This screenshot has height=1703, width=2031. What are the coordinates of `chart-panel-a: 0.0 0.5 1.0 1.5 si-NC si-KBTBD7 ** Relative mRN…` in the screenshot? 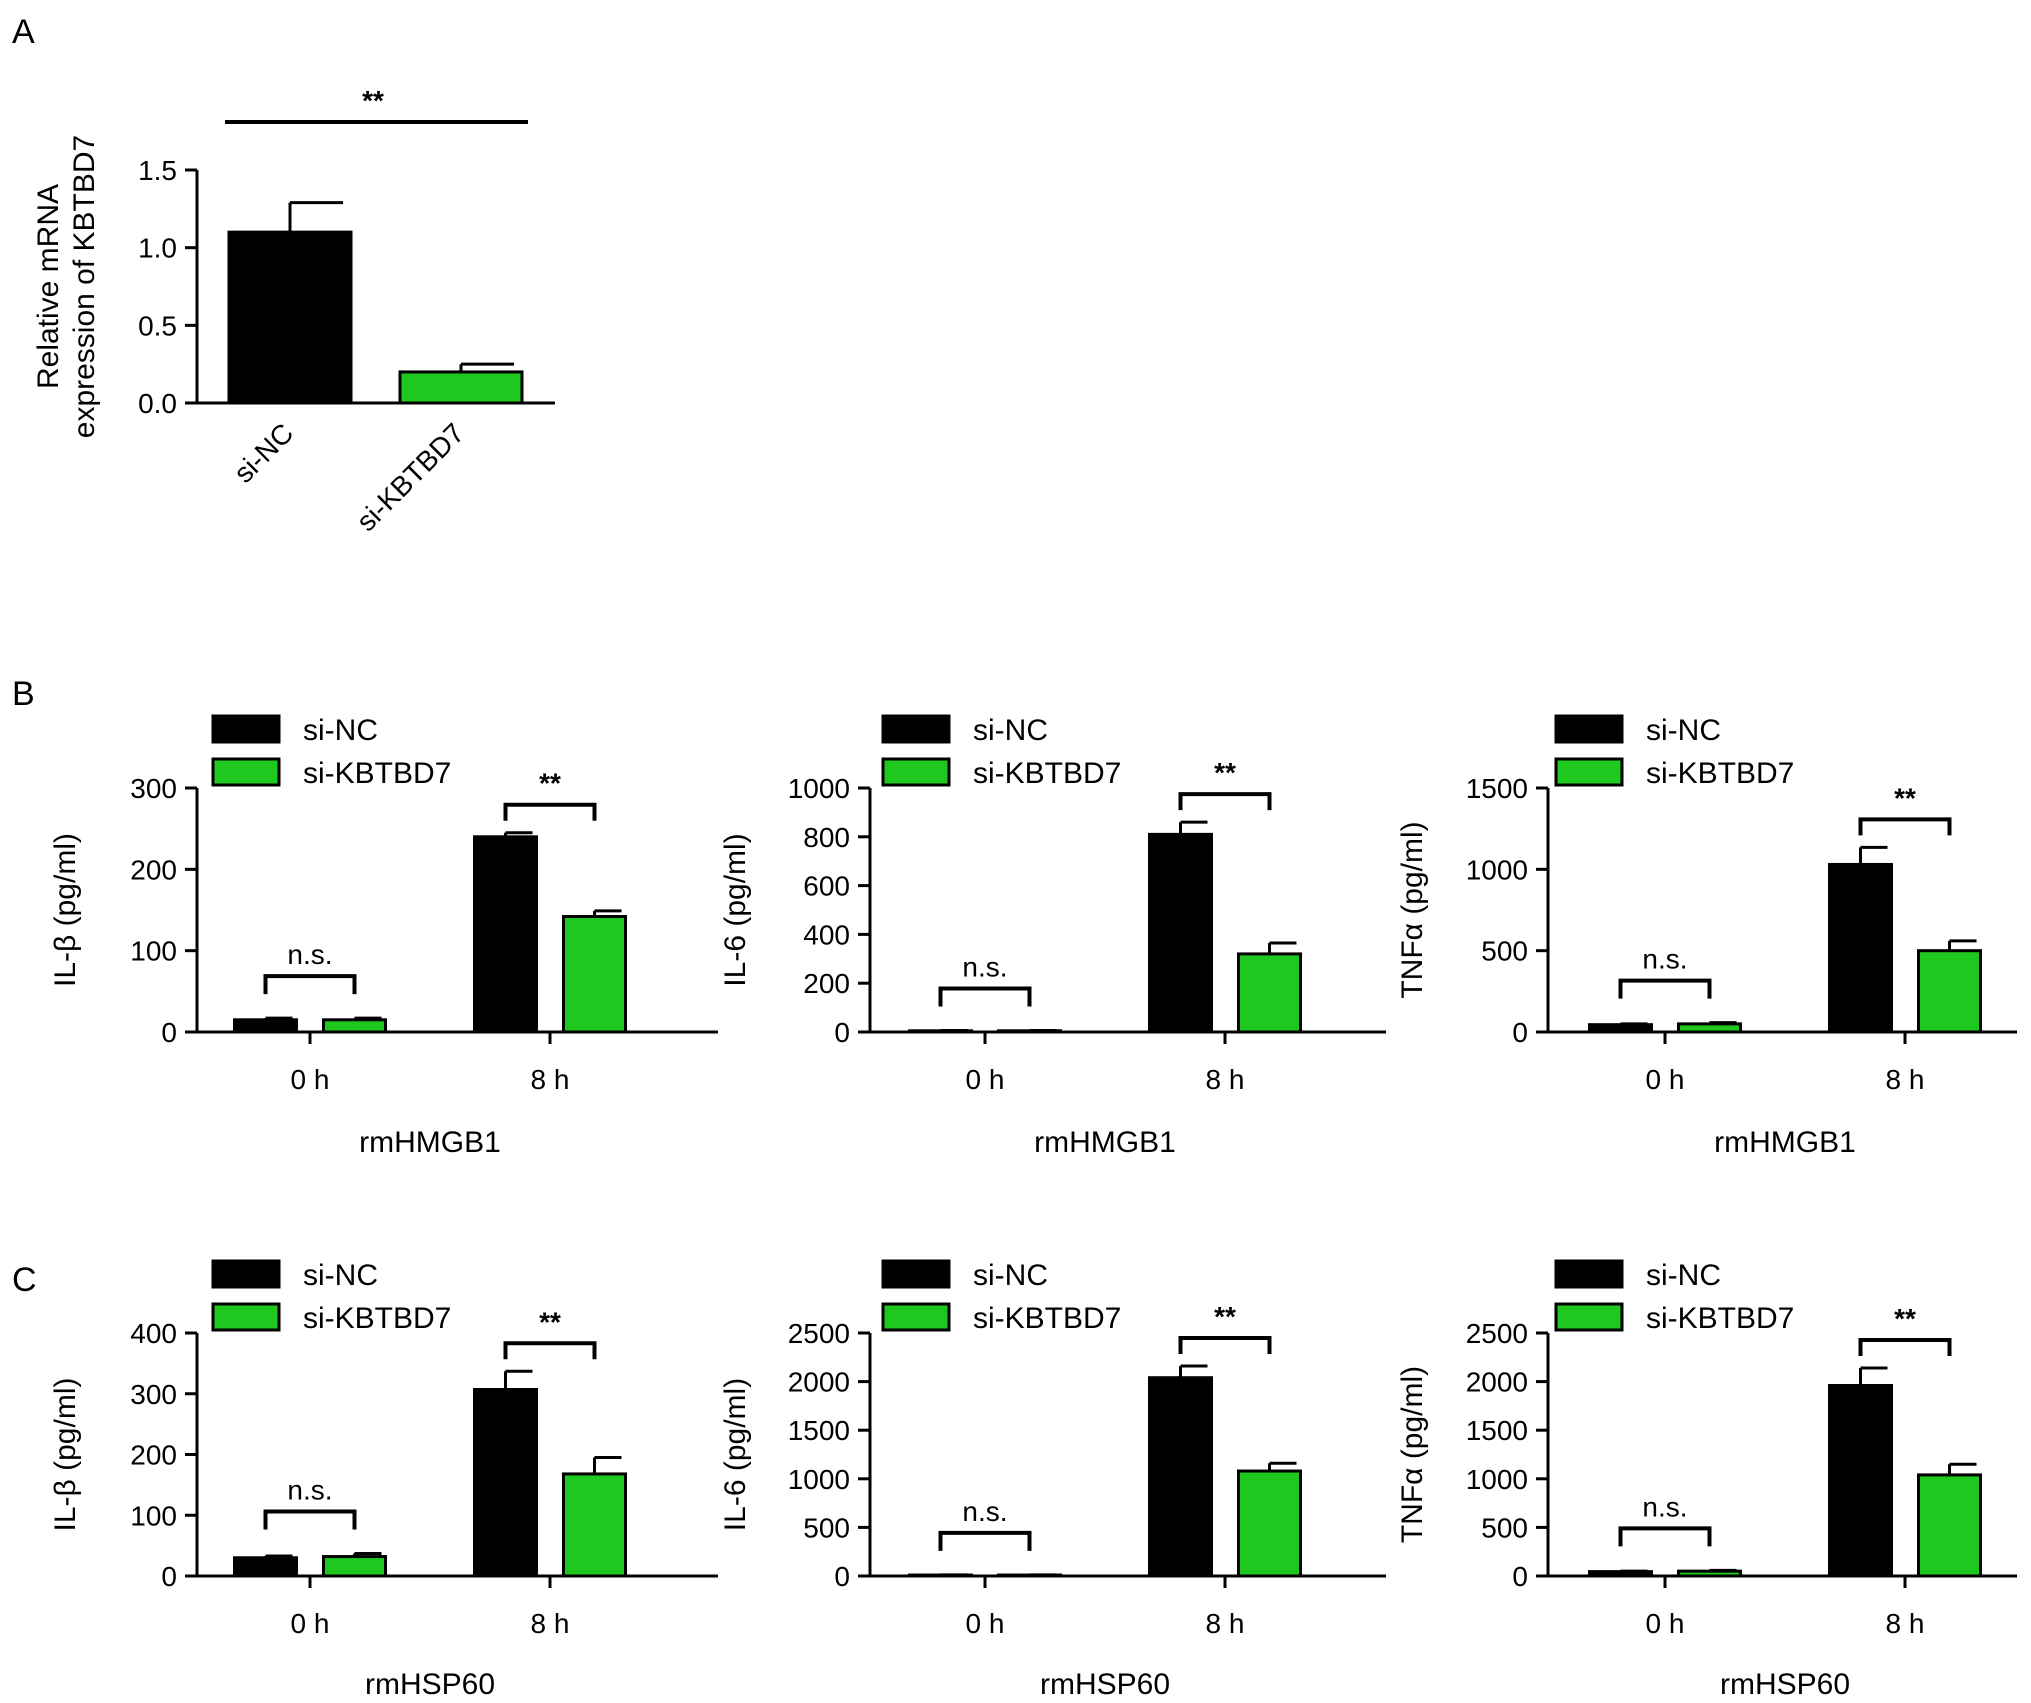 It's located at (293, 311).